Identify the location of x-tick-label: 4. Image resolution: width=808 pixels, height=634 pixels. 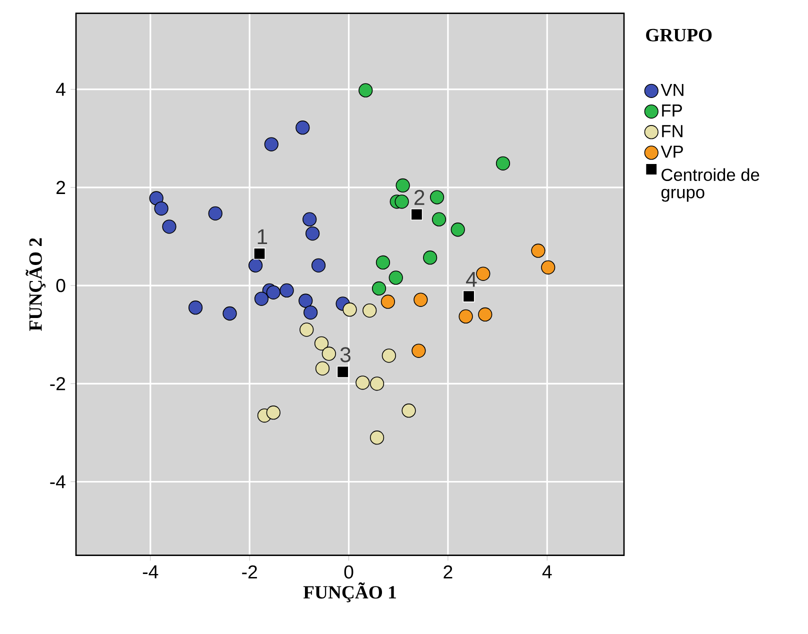
(547, 571).